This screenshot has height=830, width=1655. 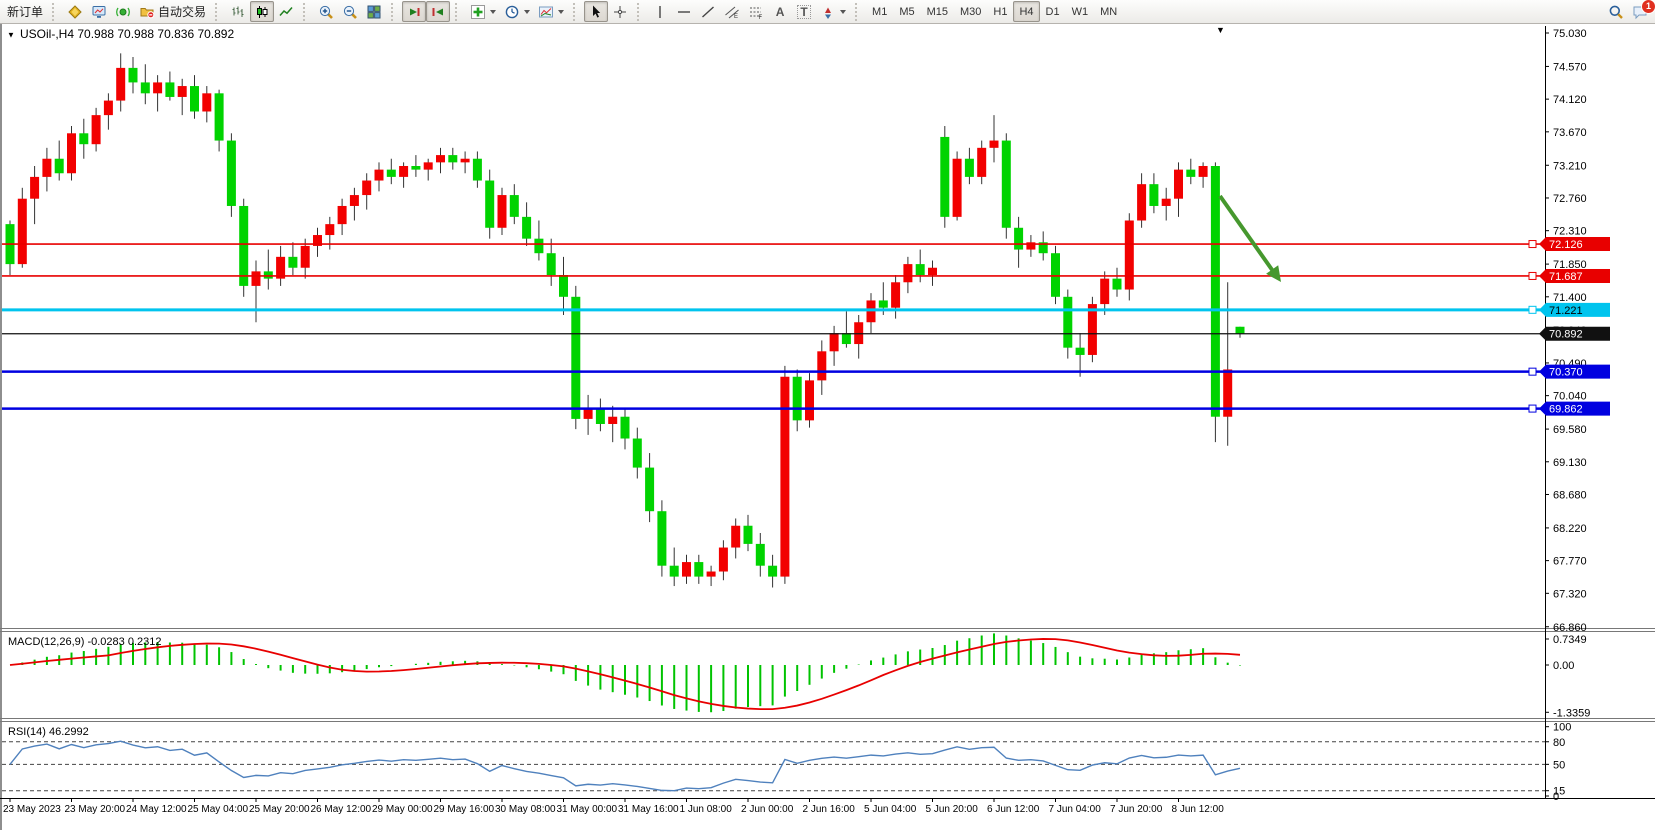 I want to click on svg-text: 73.210, so click(x=1570, y=166).